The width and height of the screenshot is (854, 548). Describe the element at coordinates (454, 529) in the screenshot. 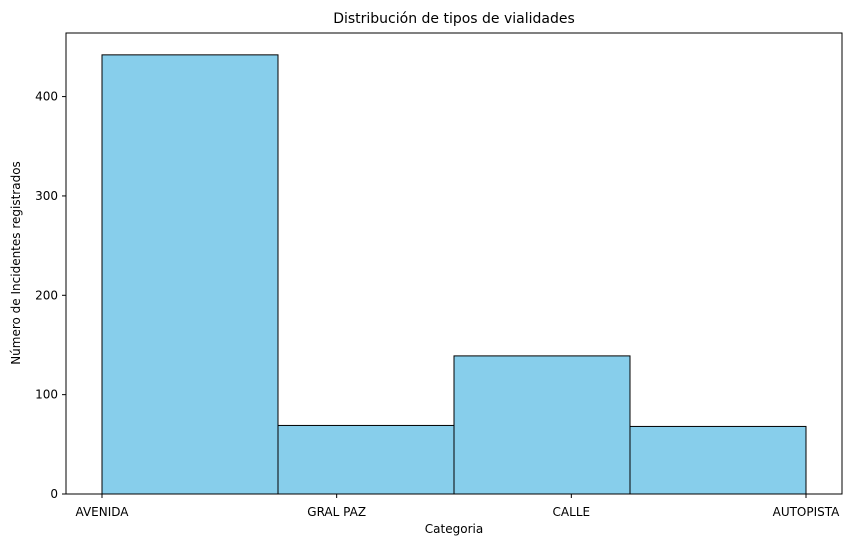

I see `x-axis-label: Categoria` at that location.